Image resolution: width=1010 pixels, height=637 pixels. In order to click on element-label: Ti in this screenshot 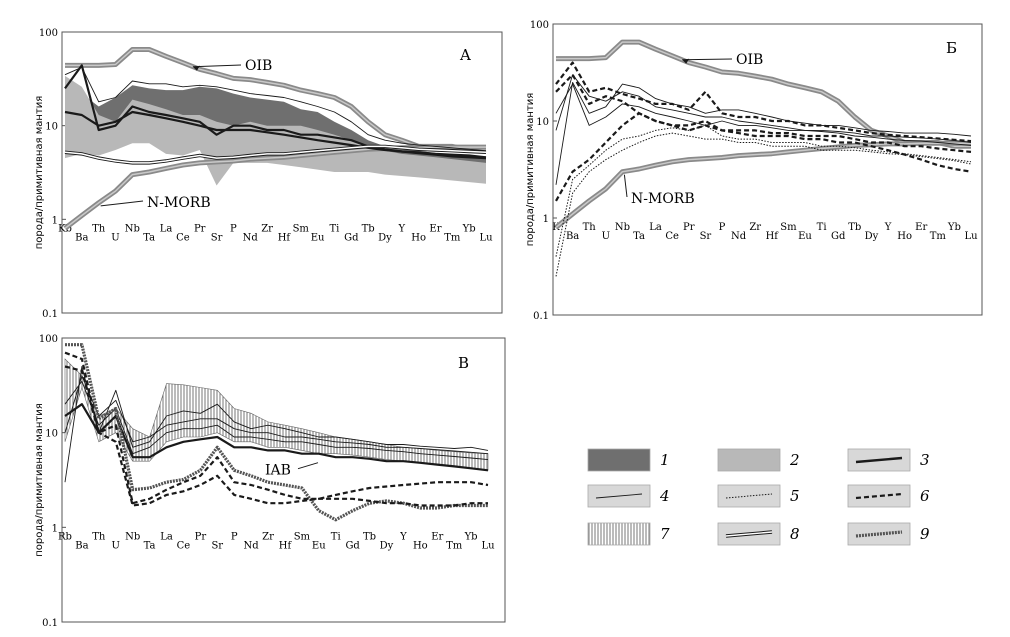, I will do `click(336, 536)`.